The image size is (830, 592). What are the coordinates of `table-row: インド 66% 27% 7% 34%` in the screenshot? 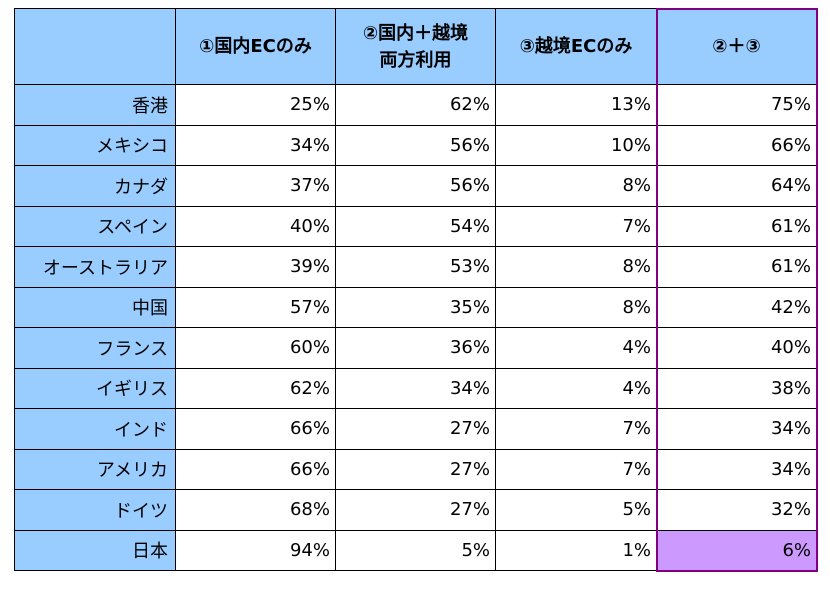 It's located at (415, 429).